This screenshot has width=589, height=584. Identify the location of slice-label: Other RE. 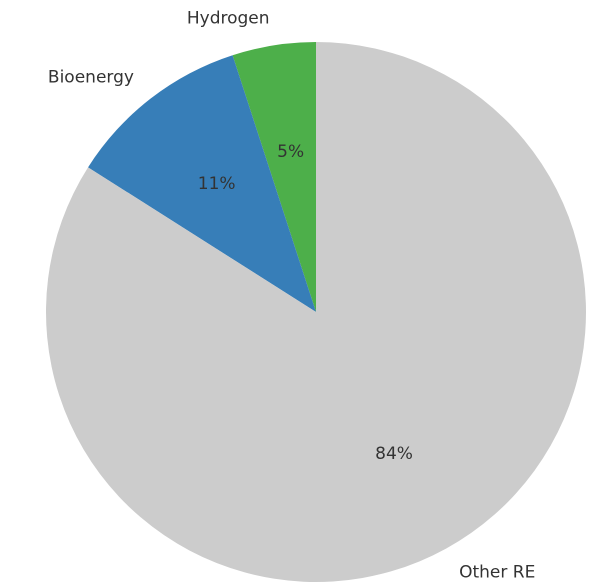
(497, 572).